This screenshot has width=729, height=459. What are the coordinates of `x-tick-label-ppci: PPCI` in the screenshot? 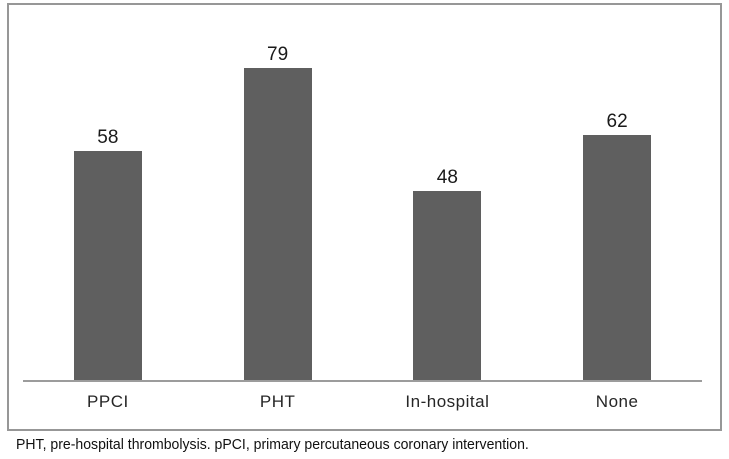 It's located at (108, 401).